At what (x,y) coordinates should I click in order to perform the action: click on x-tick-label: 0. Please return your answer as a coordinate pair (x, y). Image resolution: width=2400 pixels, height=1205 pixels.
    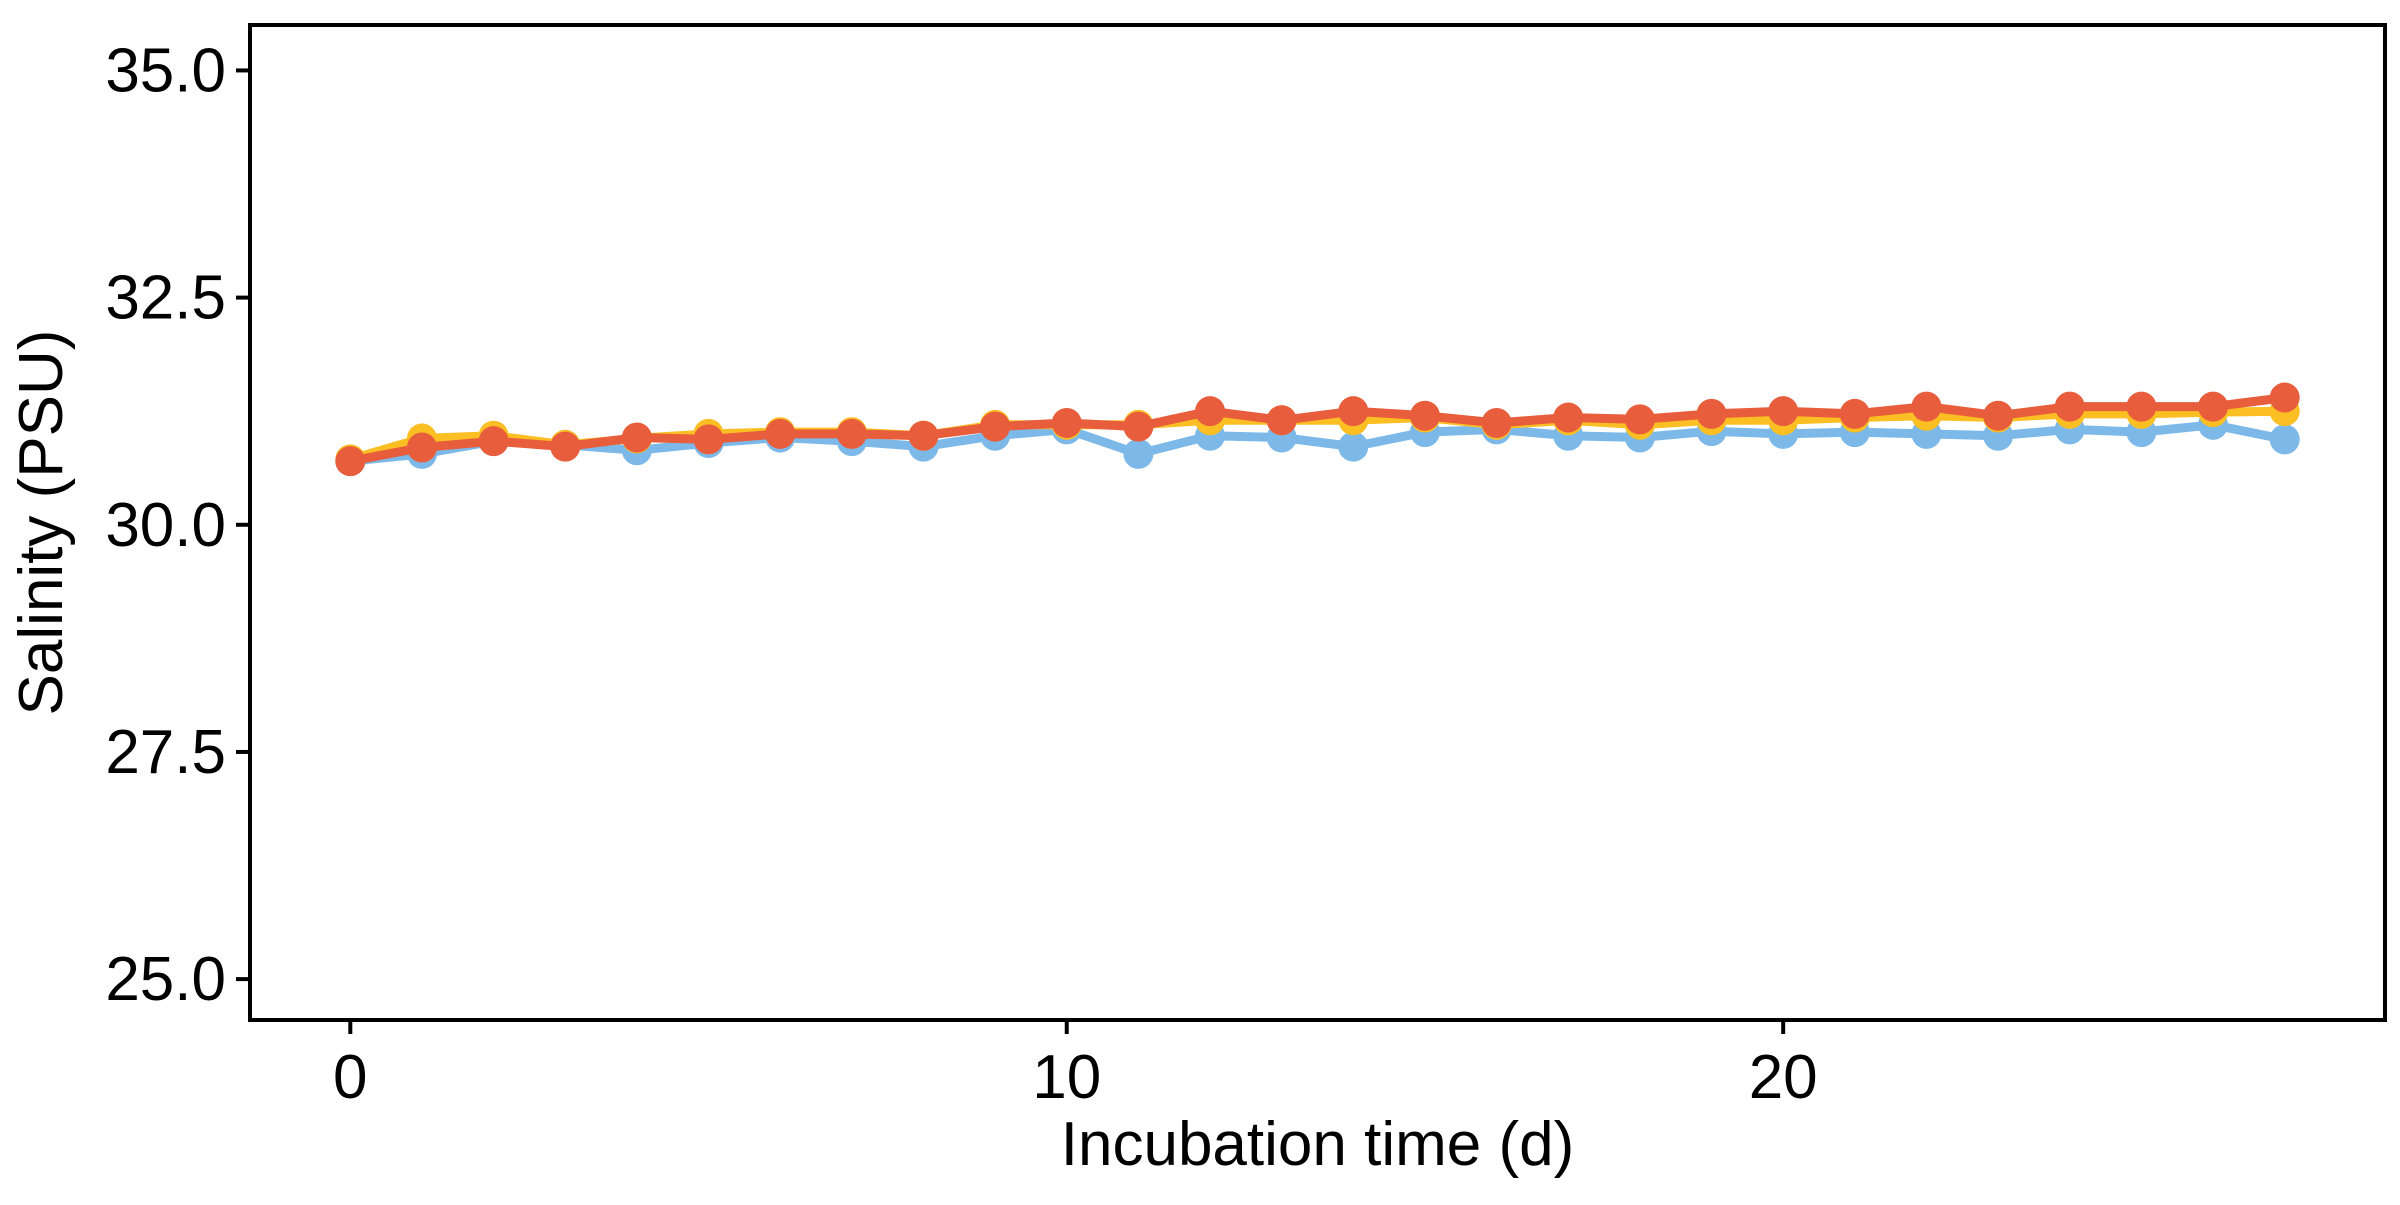
    Looking at the image, I should click on (350, 1077).